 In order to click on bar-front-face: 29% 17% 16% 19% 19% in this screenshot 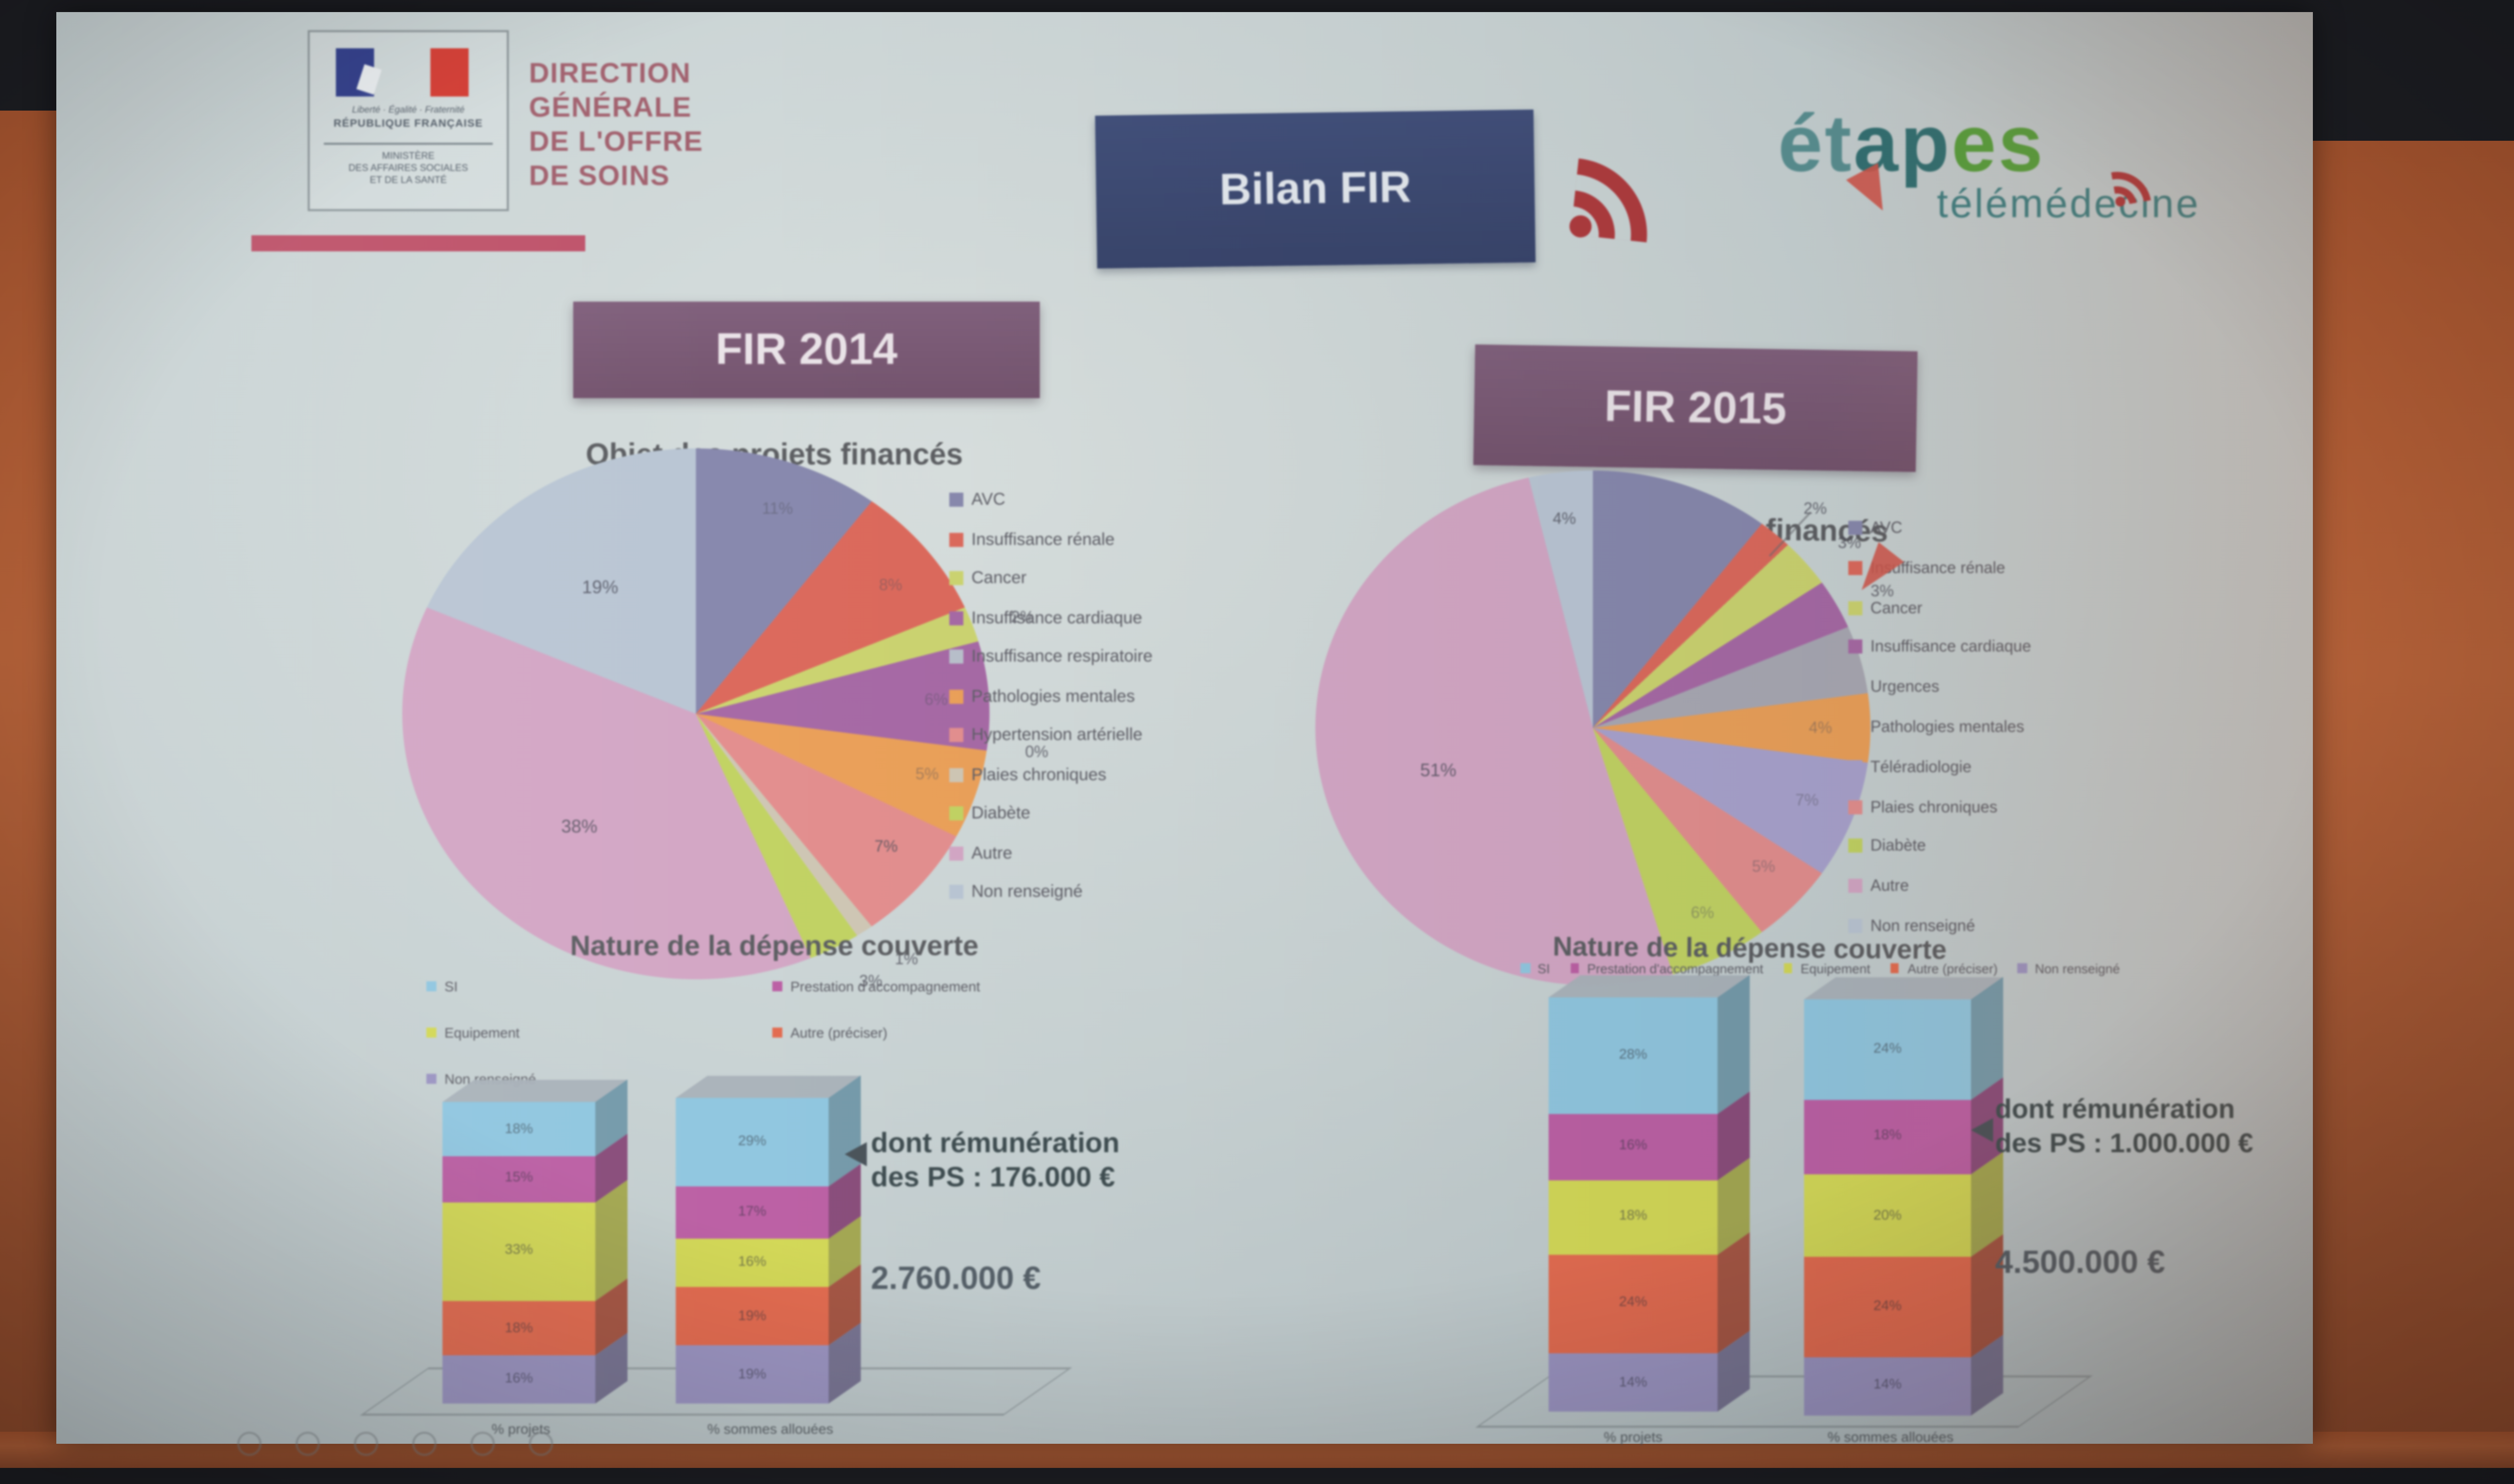, I will do `click(753, 1251)`.